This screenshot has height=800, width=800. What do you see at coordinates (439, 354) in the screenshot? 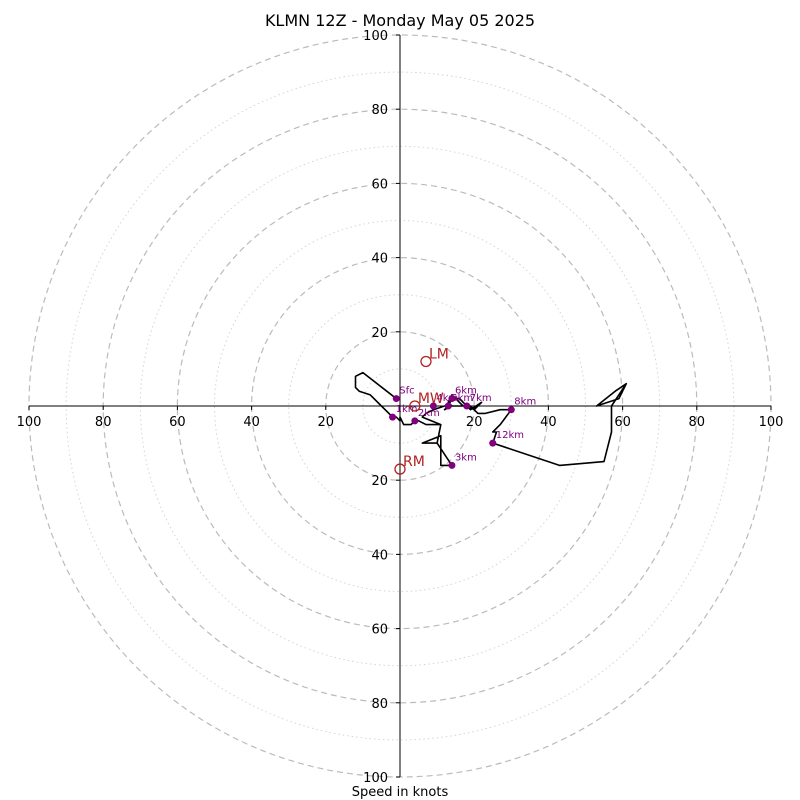
I see `storm-motion-label-LM: LM` at bounding box center [439, 354].